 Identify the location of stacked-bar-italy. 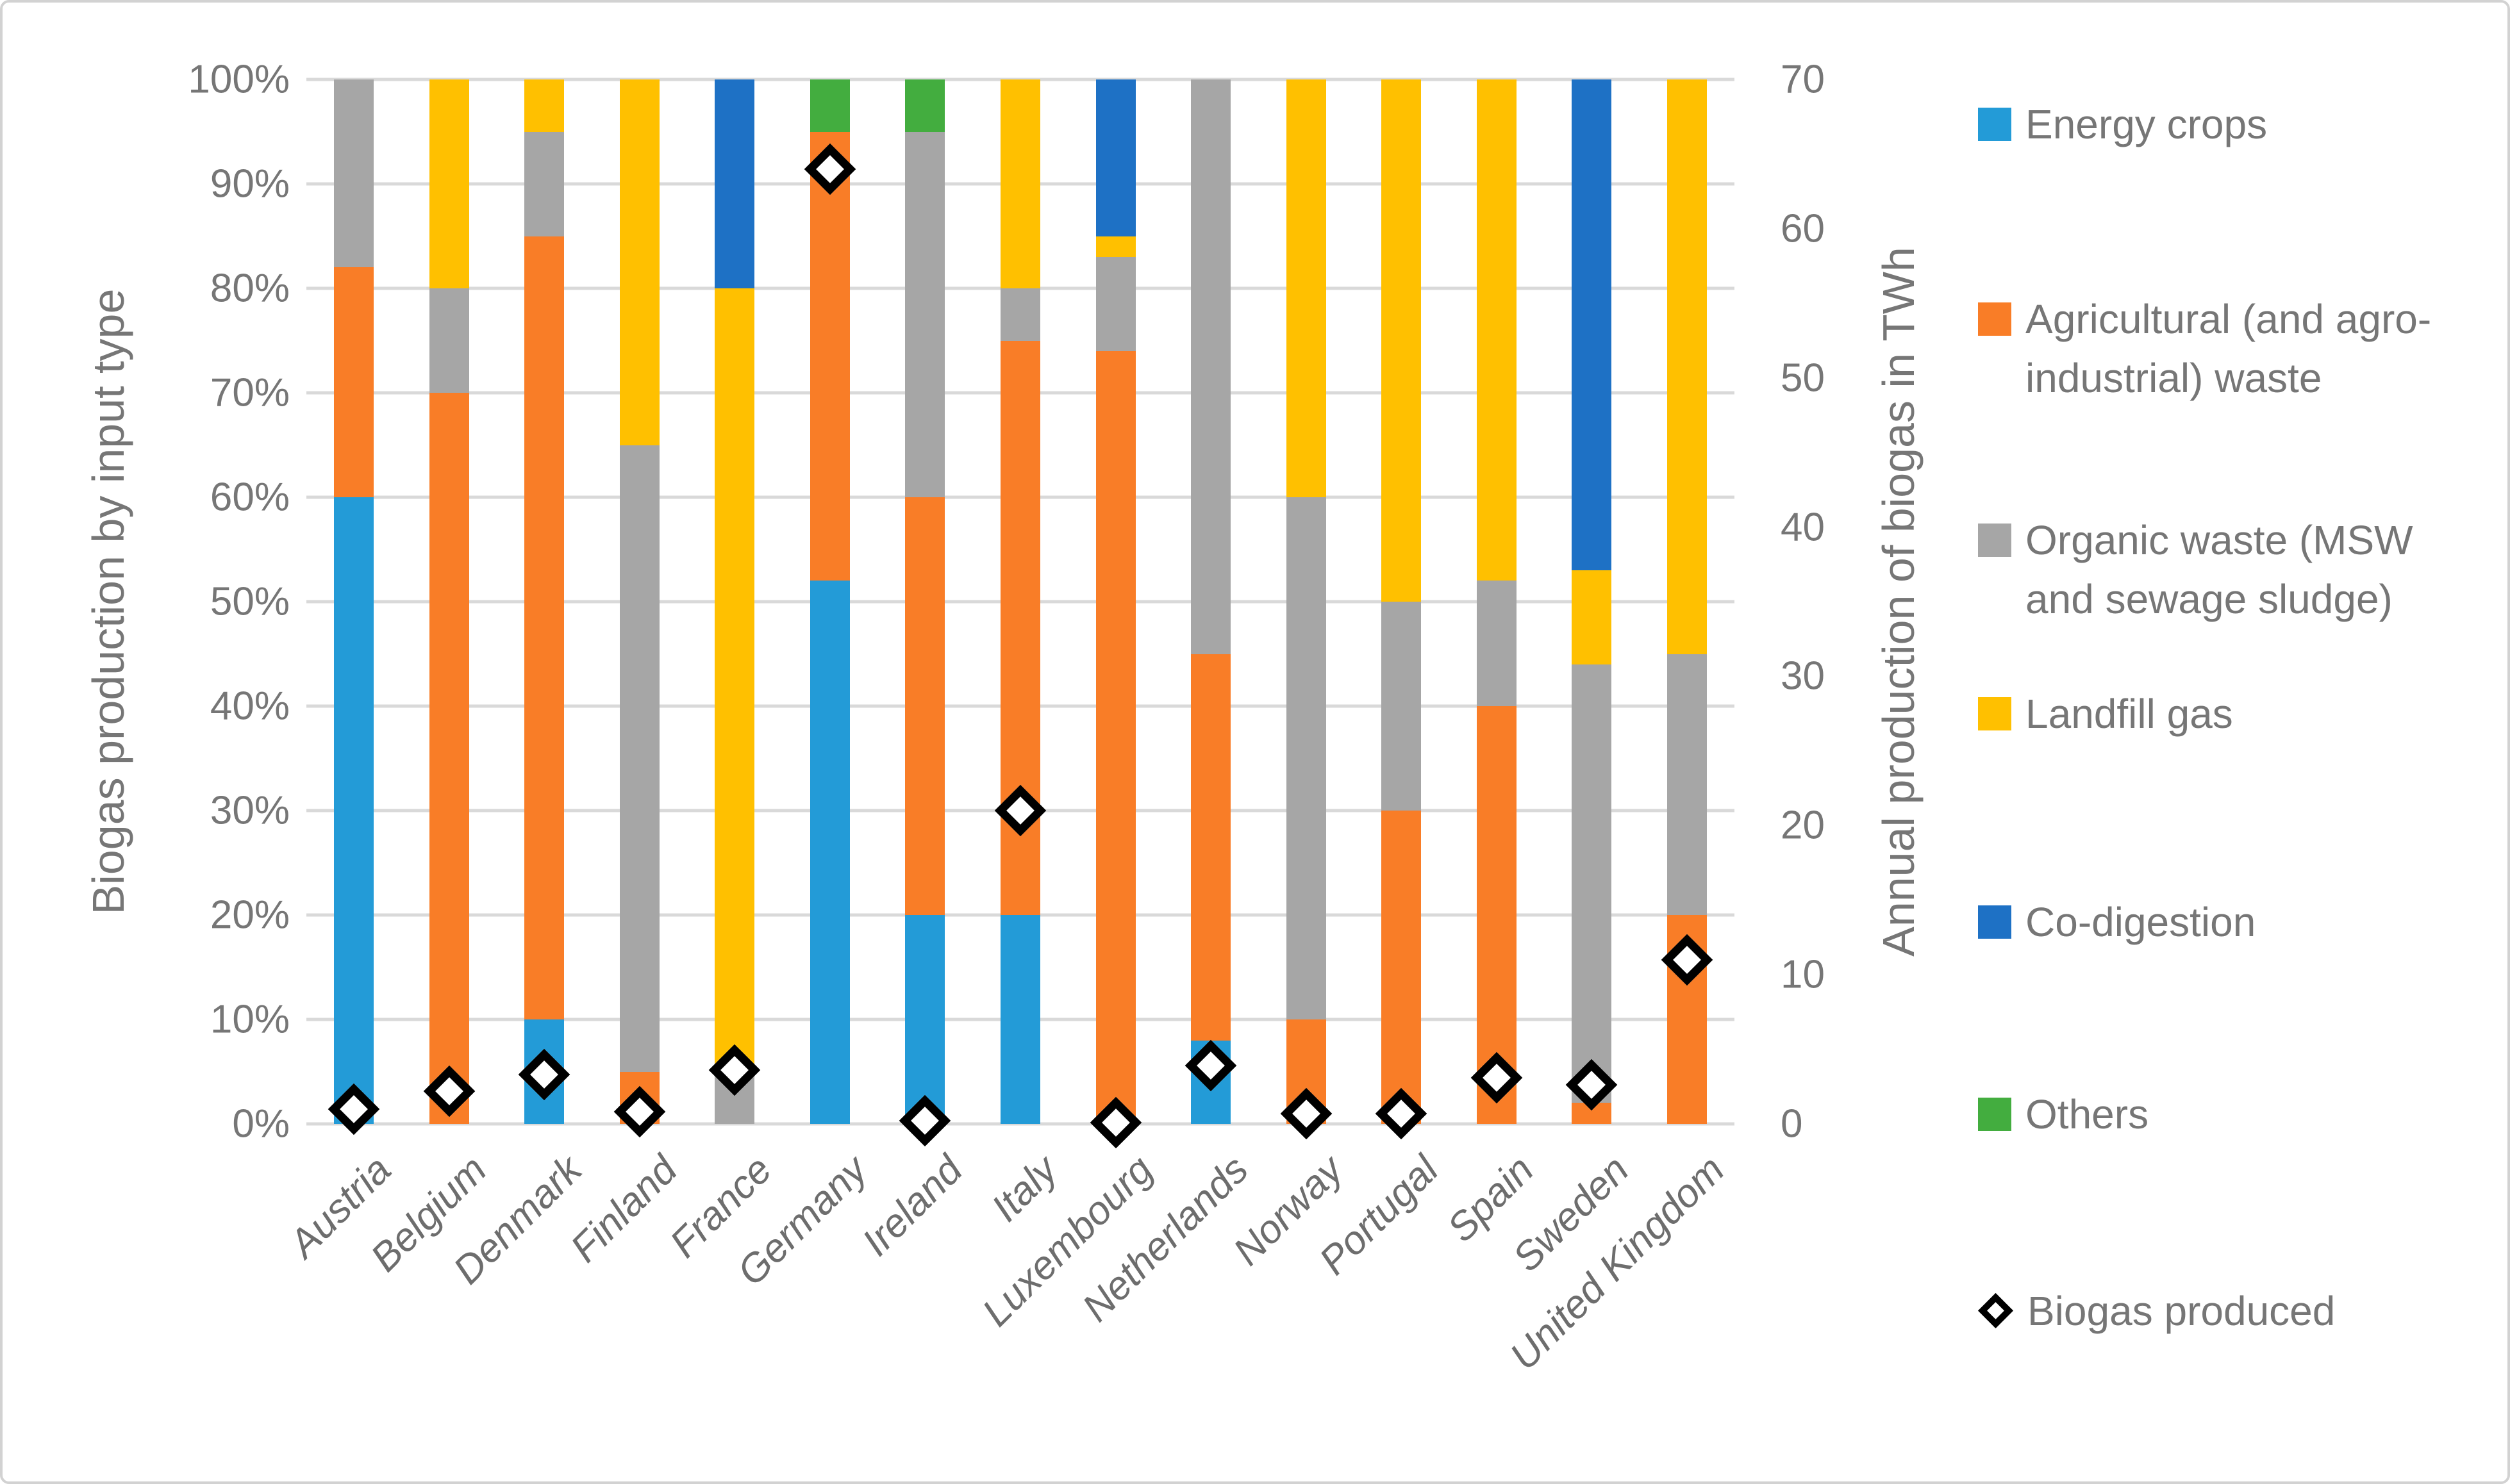
(1020, 601).